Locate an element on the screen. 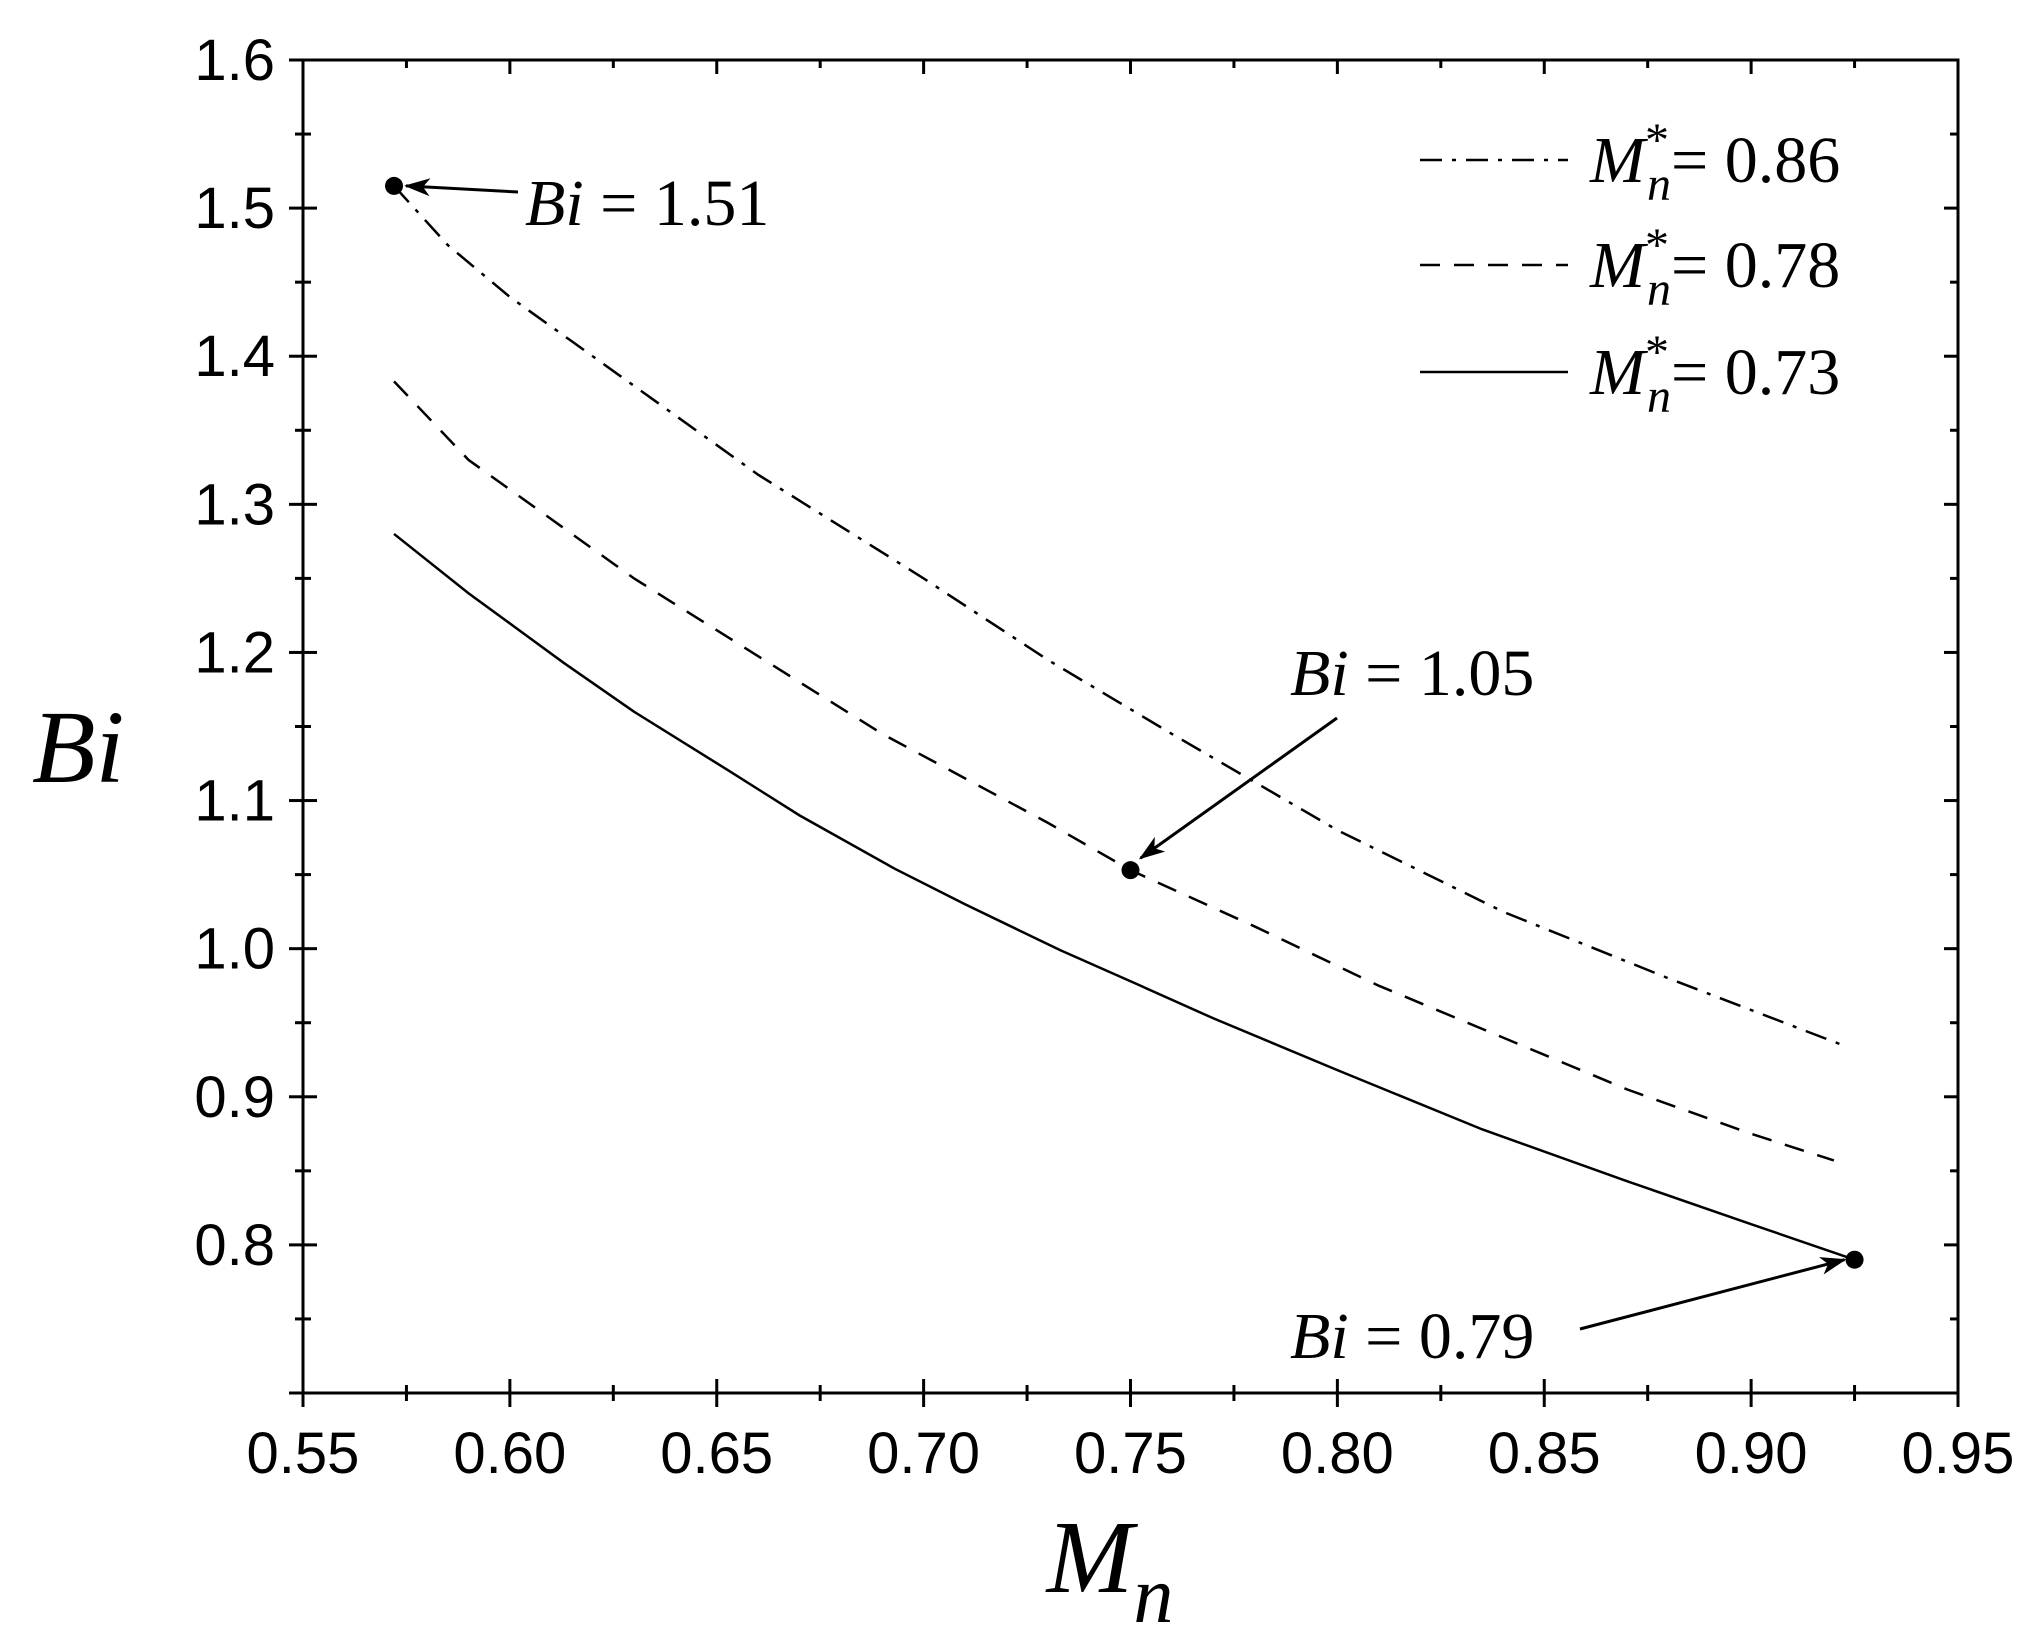 This screenshot has height=1647, width=2044. legend-value: = 0.78 is located at coordinates (1755, 265).